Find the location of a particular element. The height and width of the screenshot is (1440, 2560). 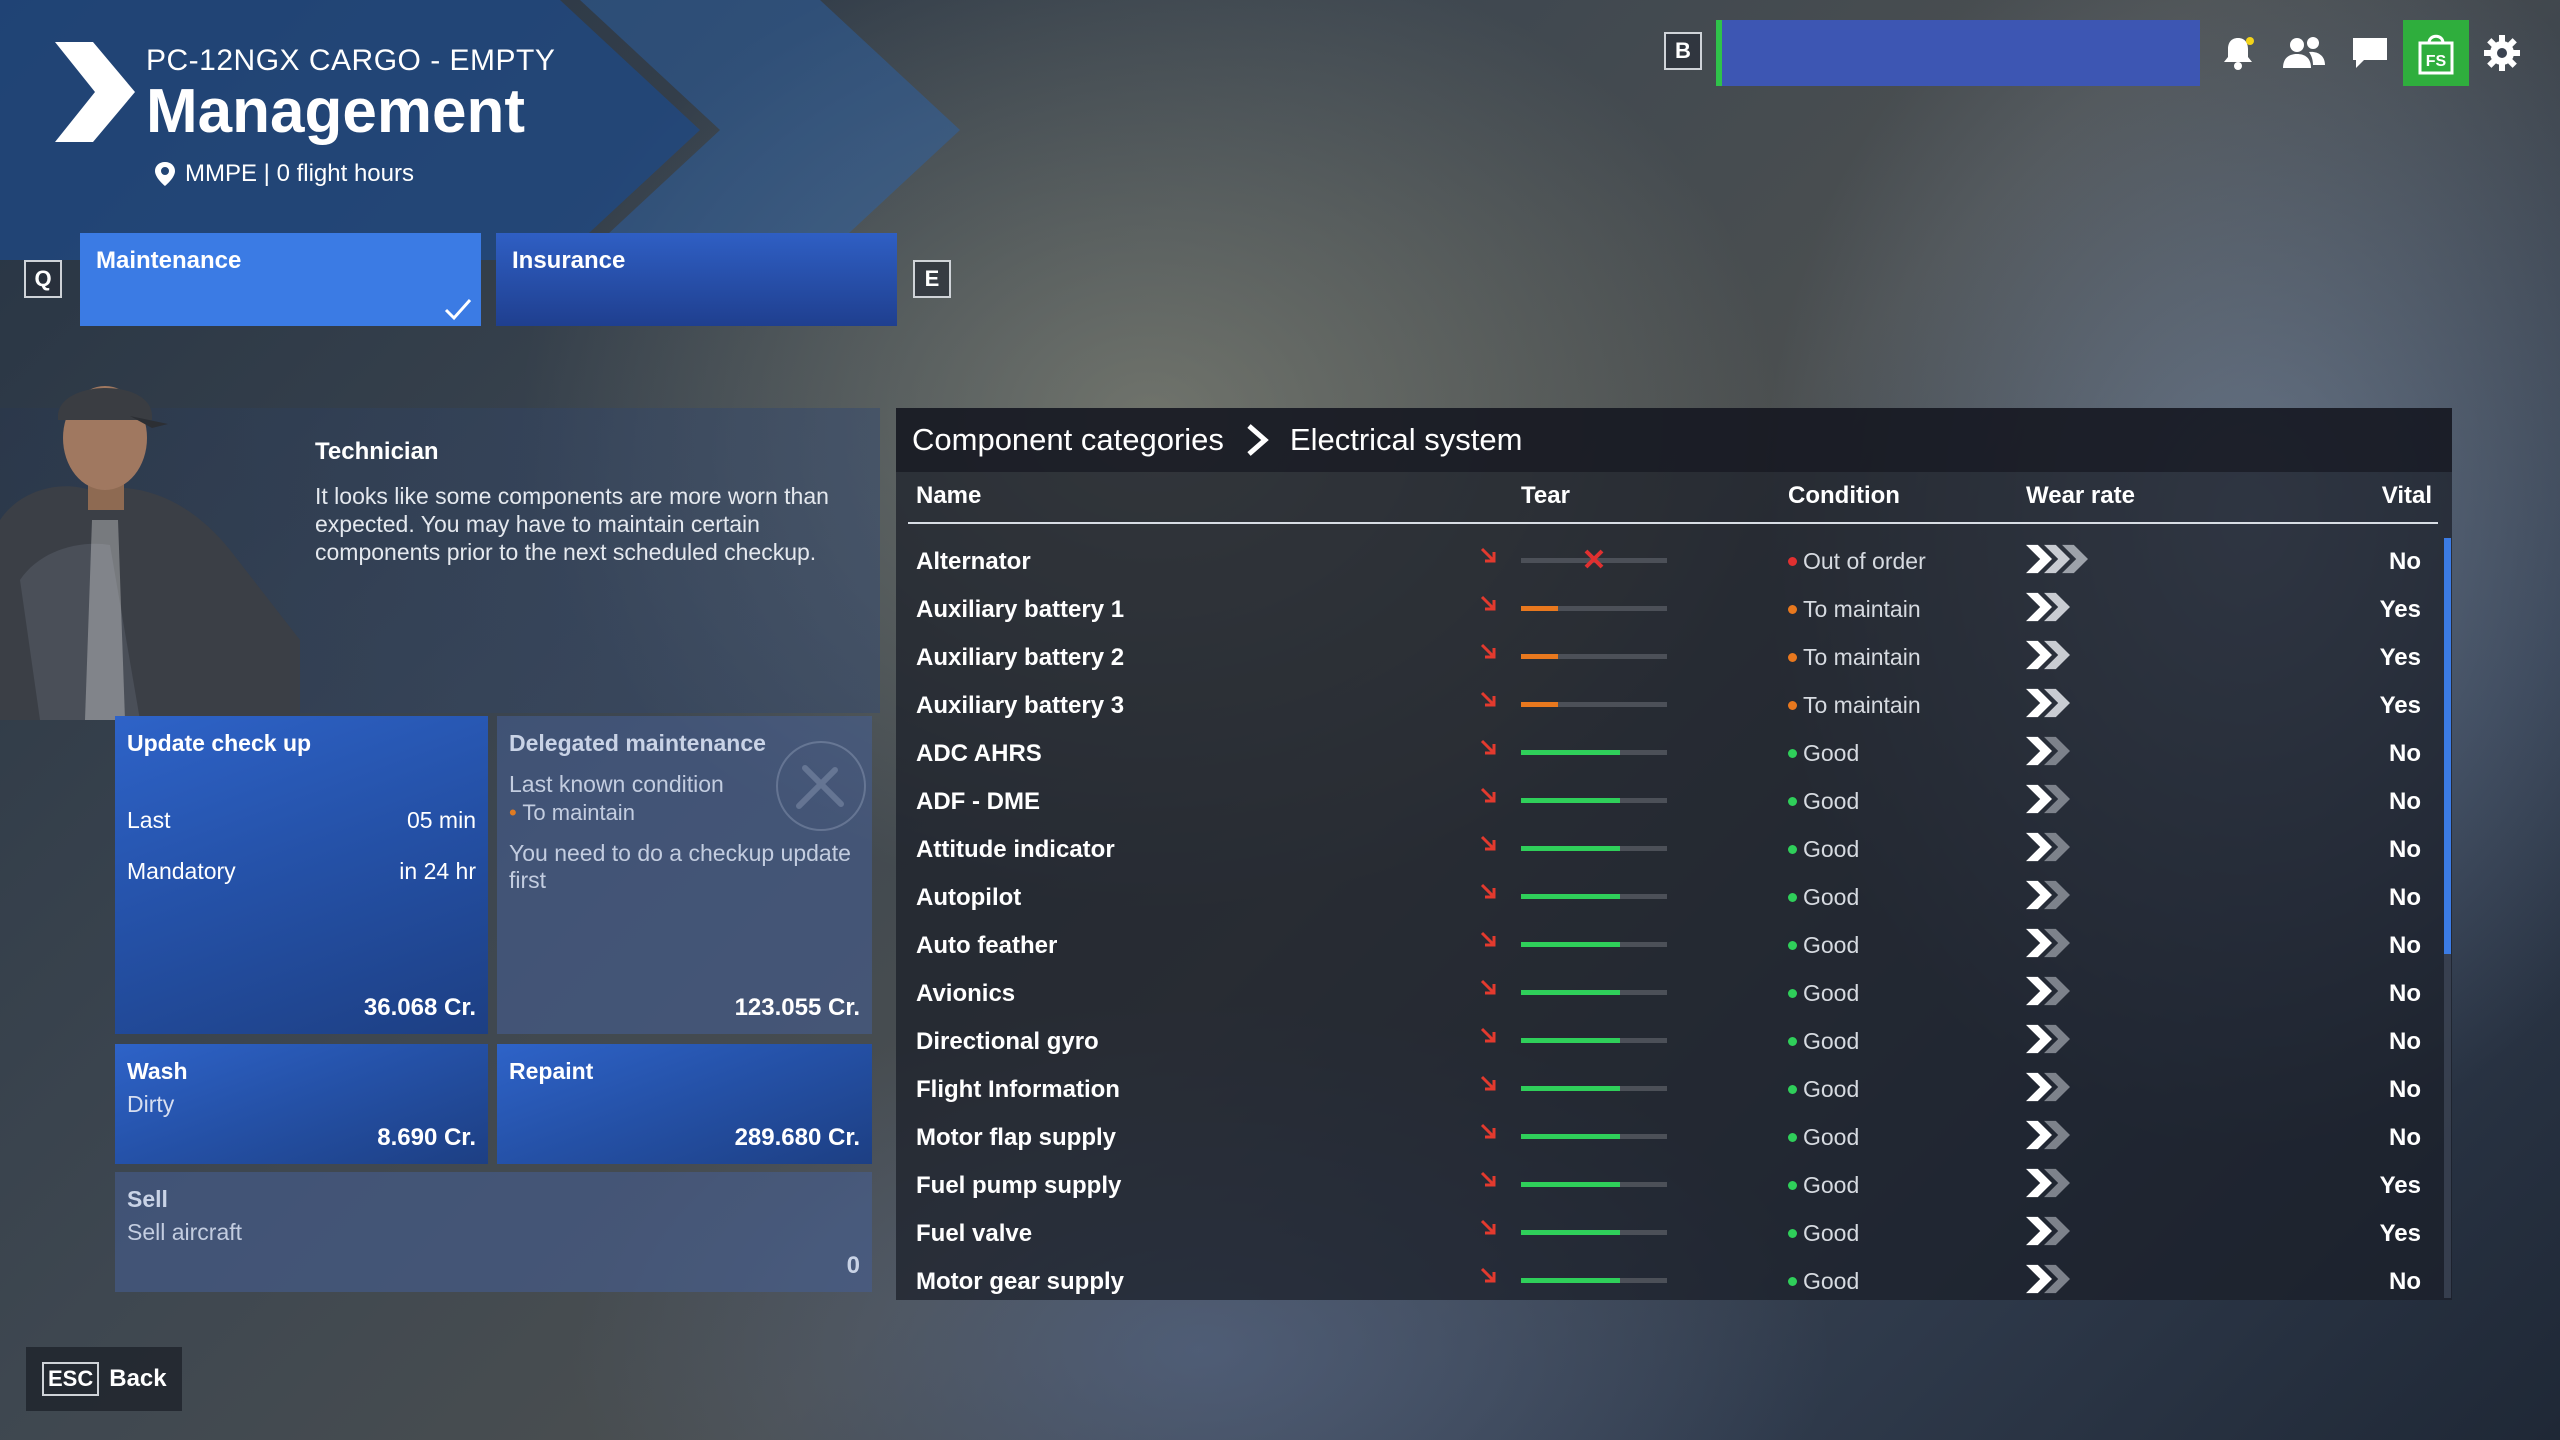

repaint-card: Repaint 289.680 Cr. is located at coordinates (684, 1104).